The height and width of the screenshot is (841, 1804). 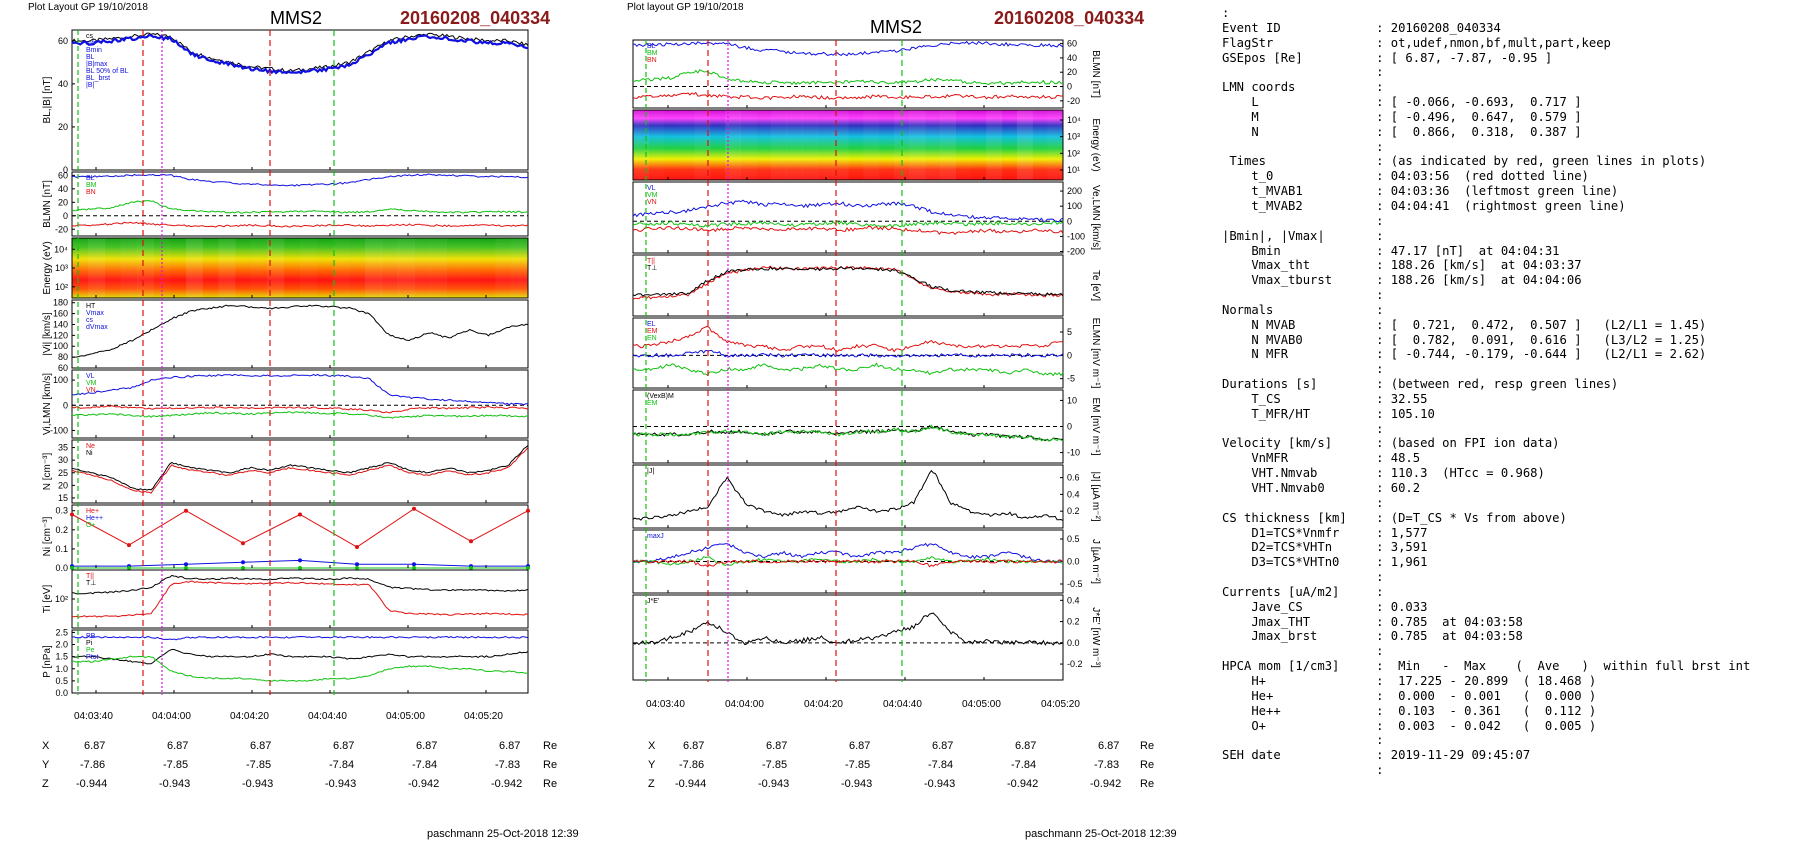 I want to click on y-tick-label: 0.2, so click(x=1073, y=622).